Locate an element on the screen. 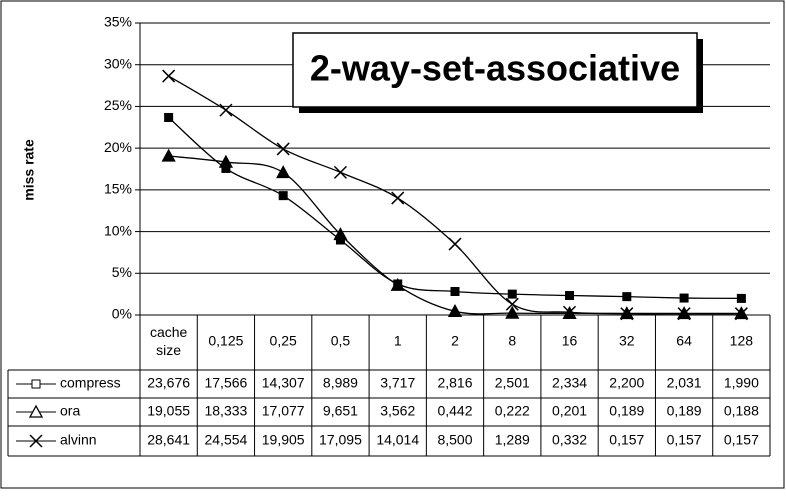 The width and height of the screenshot is (786, 496). table-value: 28,641 is located at coordinates (168, 440).